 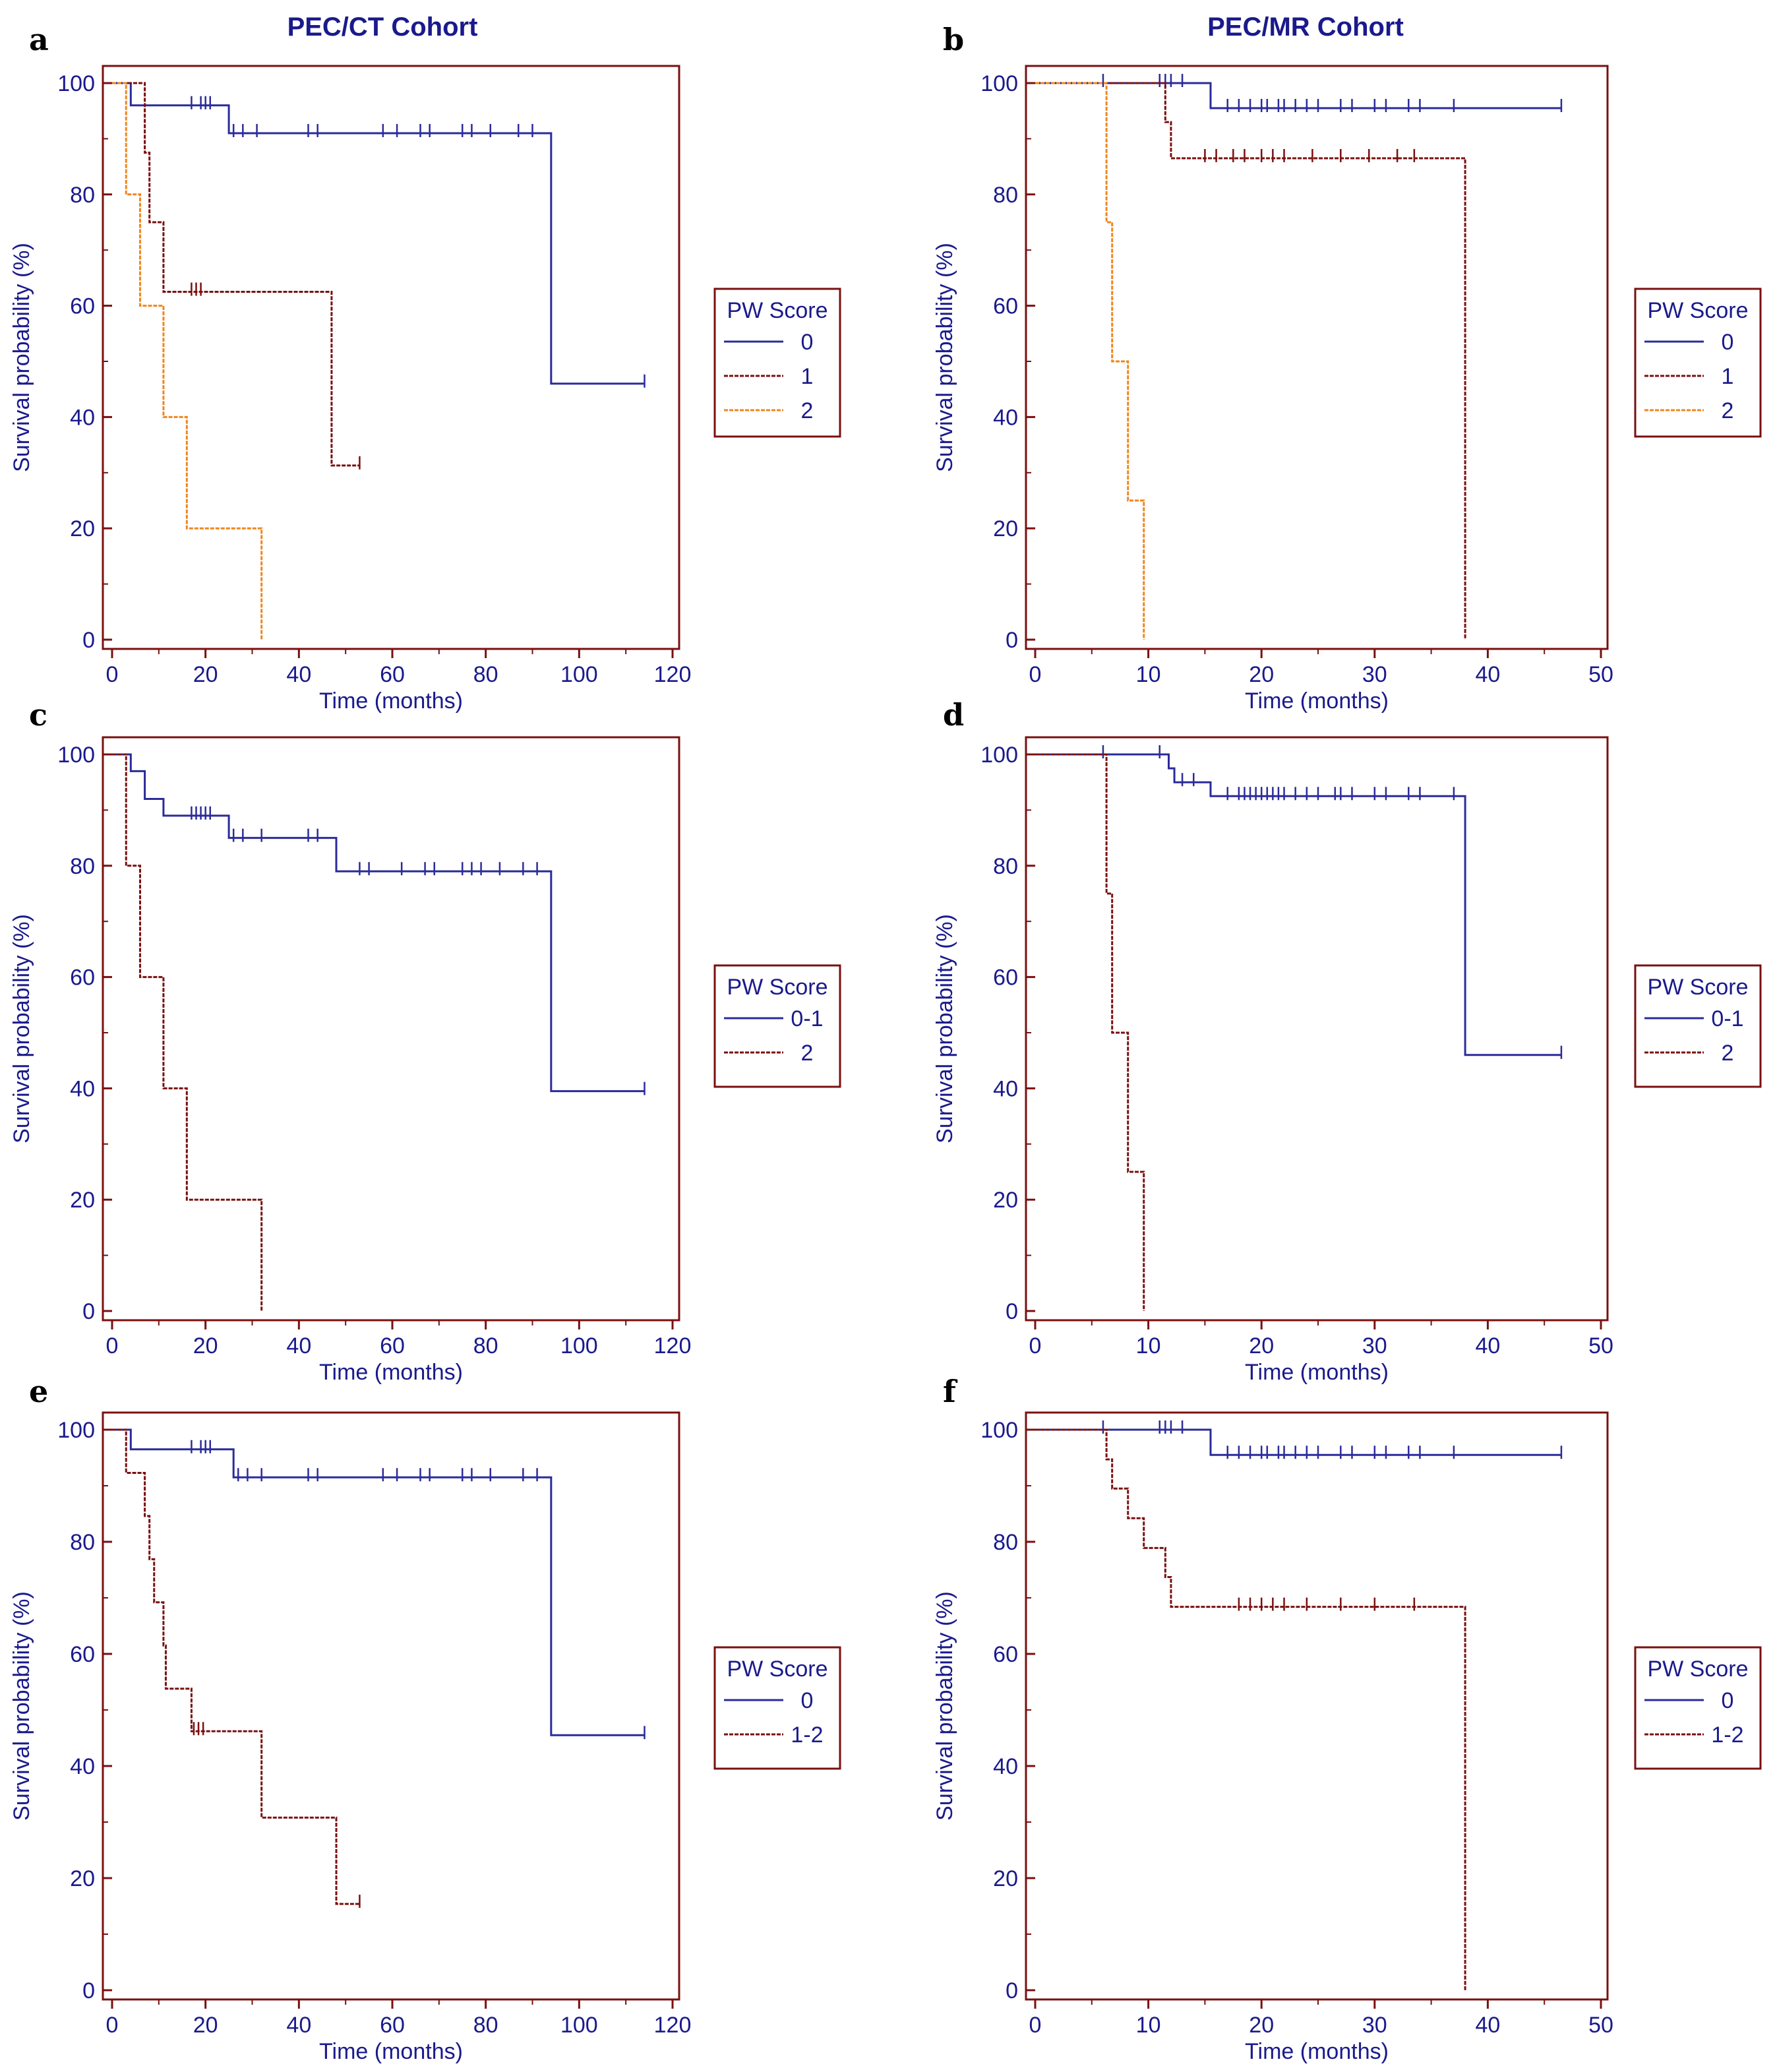 What do you see at coordinates (38, 1391) in the screenshot?
I see `panel-letter: e` at bounding box center [38, 1391].